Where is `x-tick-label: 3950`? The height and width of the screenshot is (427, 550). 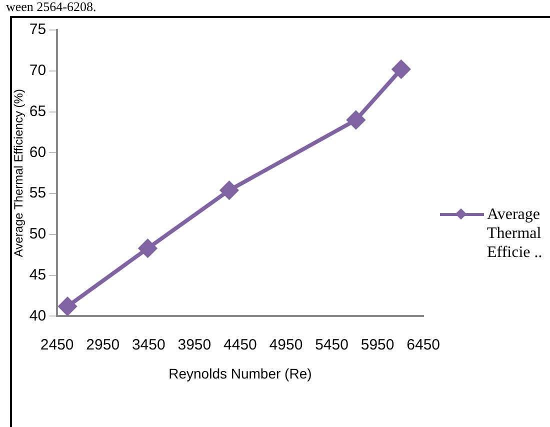 x-tick-label: 3950 is located at coordinates (195, 345).